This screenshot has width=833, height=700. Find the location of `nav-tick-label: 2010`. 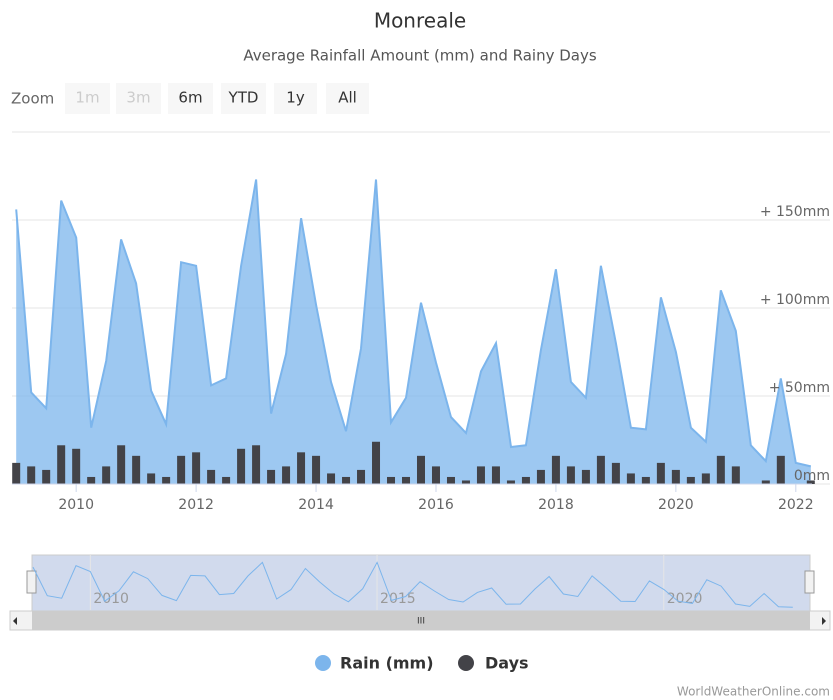

nav-tick-label: 2010 is located at coordinates (111, 599).